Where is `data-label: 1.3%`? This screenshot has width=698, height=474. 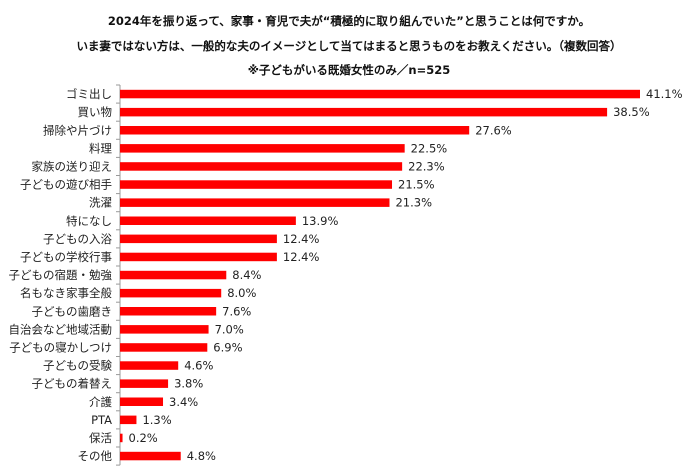 data-label: 1.3% is located at coordinates (156, 420).